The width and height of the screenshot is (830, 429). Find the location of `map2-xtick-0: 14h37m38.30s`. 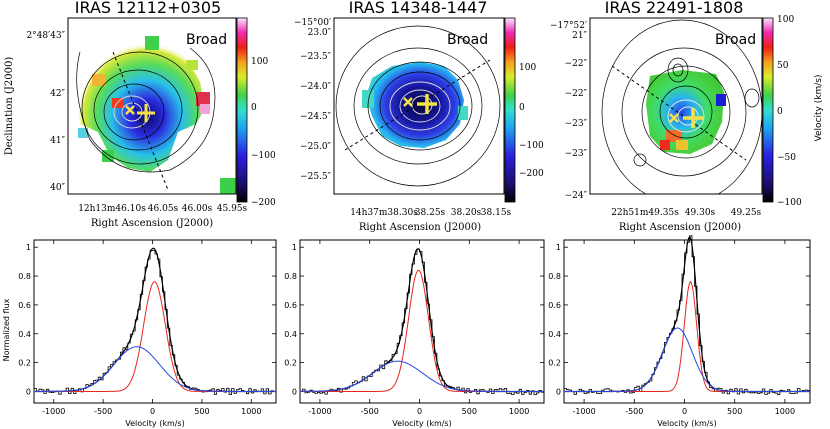

map2-xtick-0: 14h37m38.30s is located at coordinates (384, 213).